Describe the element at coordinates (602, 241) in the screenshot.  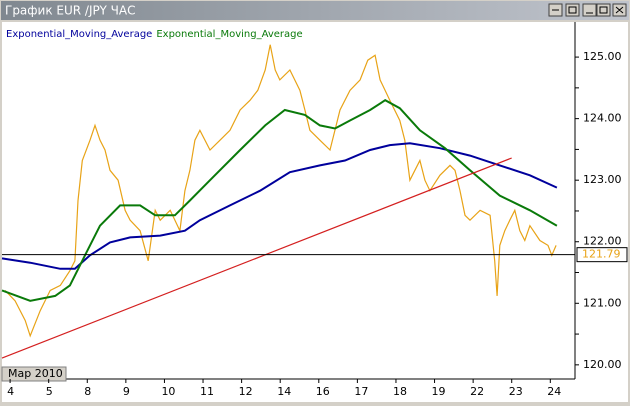
I see `y-tick-label: 122.00` at that location.